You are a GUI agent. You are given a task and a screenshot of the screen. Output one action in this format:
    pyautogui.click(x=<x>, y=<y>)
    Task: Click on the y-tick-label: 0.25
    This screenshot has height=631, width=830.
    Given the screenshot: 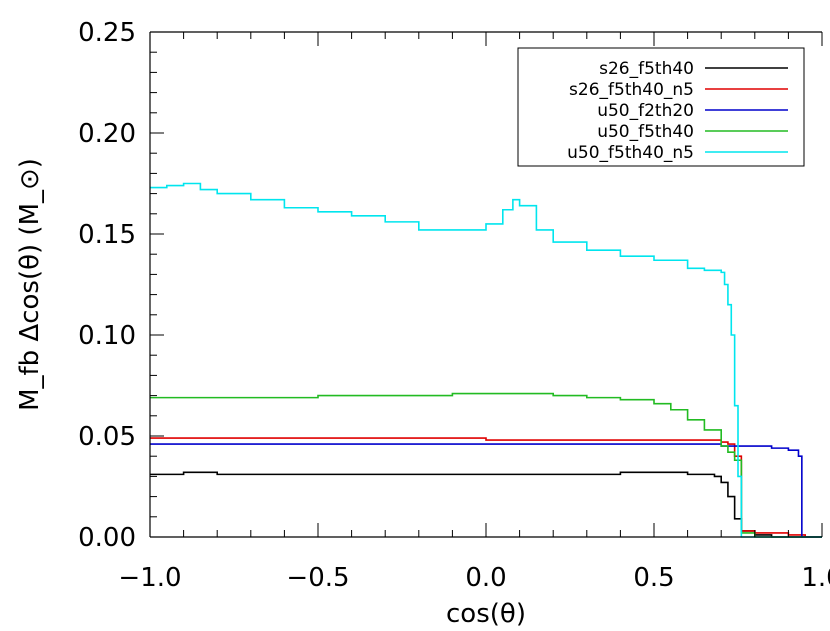 What is the action you would take?
    pyautogui.click(x=107, y=33)
    